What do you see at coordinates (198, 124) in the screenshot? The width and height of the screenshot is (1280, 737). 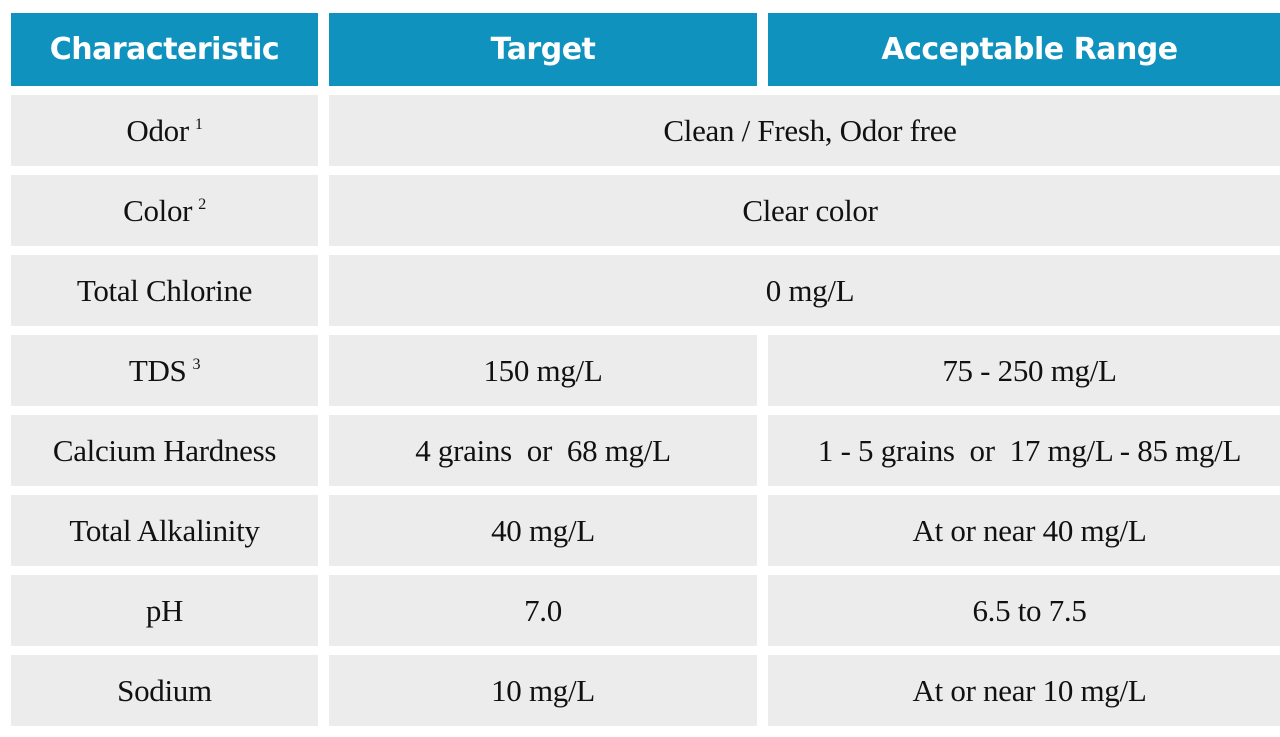 I see `footnote-marker: 1` at bounding box center [198, 124].